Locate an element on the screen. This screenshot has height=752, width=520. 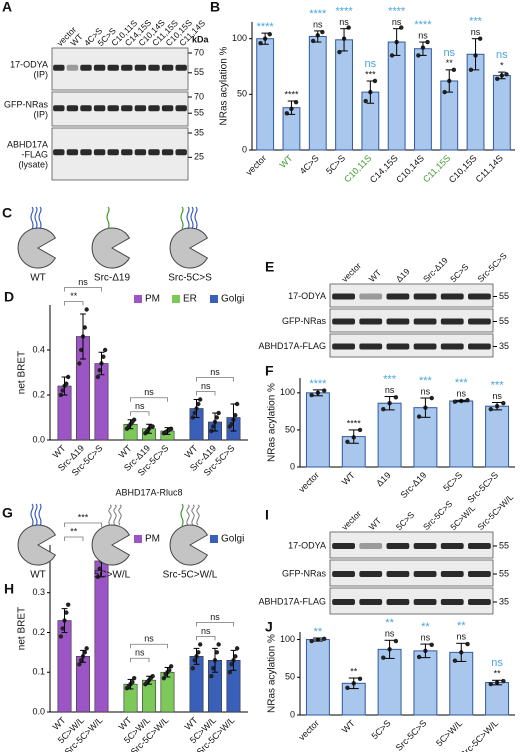
marker-label: 70 is located at coordinates (199, 52).